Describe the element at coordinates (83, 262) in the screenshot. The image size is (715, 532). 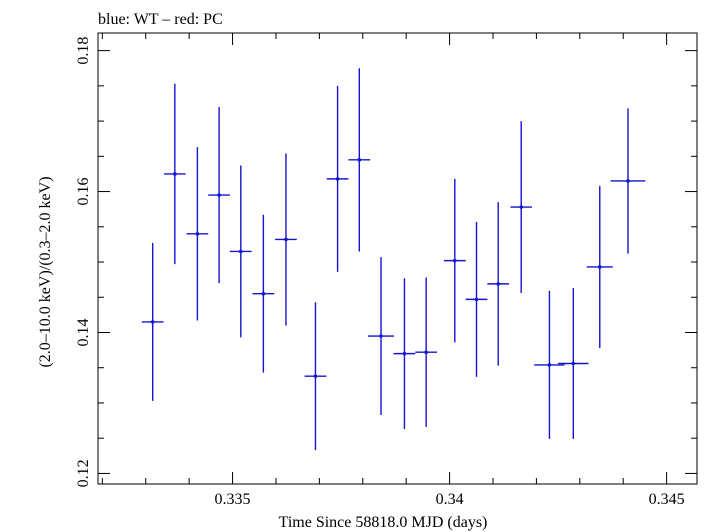
I see `y-tick-labels: 0.12 0.14 0.16 0.18` at that location.